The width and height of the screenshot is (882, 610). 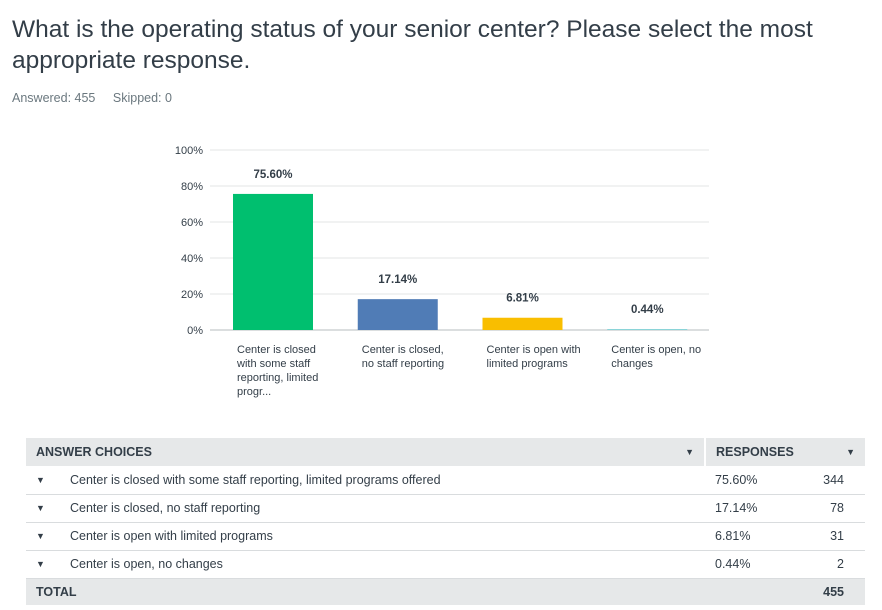 What do you see at coordinates (365, 452) in the screenshot?
I see `answer-choices-header: ANSWER CHOICES ▼` at bounding box center [365, 452].